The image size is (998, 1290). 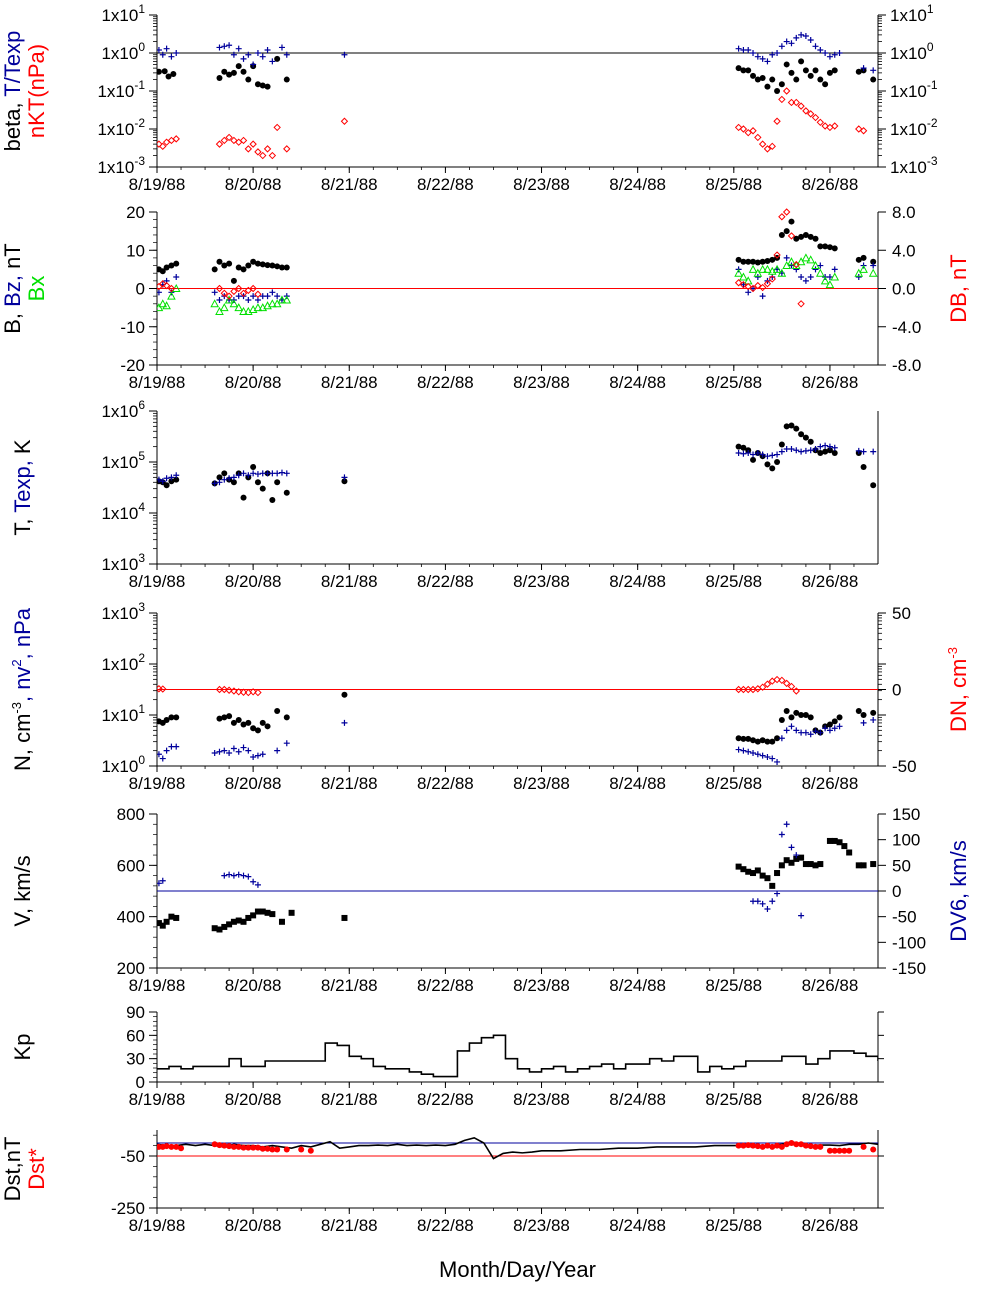 I want to click on x-axis-title: Month/Day/Year, so click(x=517, y=1269).